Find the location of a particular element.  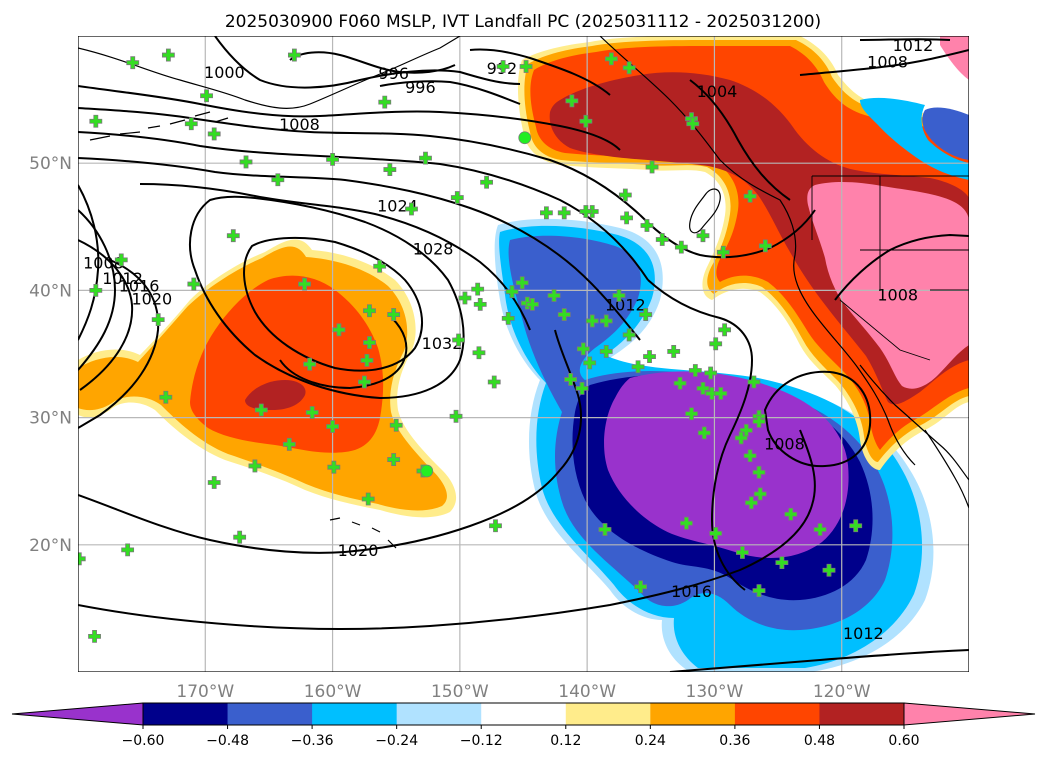

colorbar-tick-label: −0.60 is located at coordinates (143, 741).